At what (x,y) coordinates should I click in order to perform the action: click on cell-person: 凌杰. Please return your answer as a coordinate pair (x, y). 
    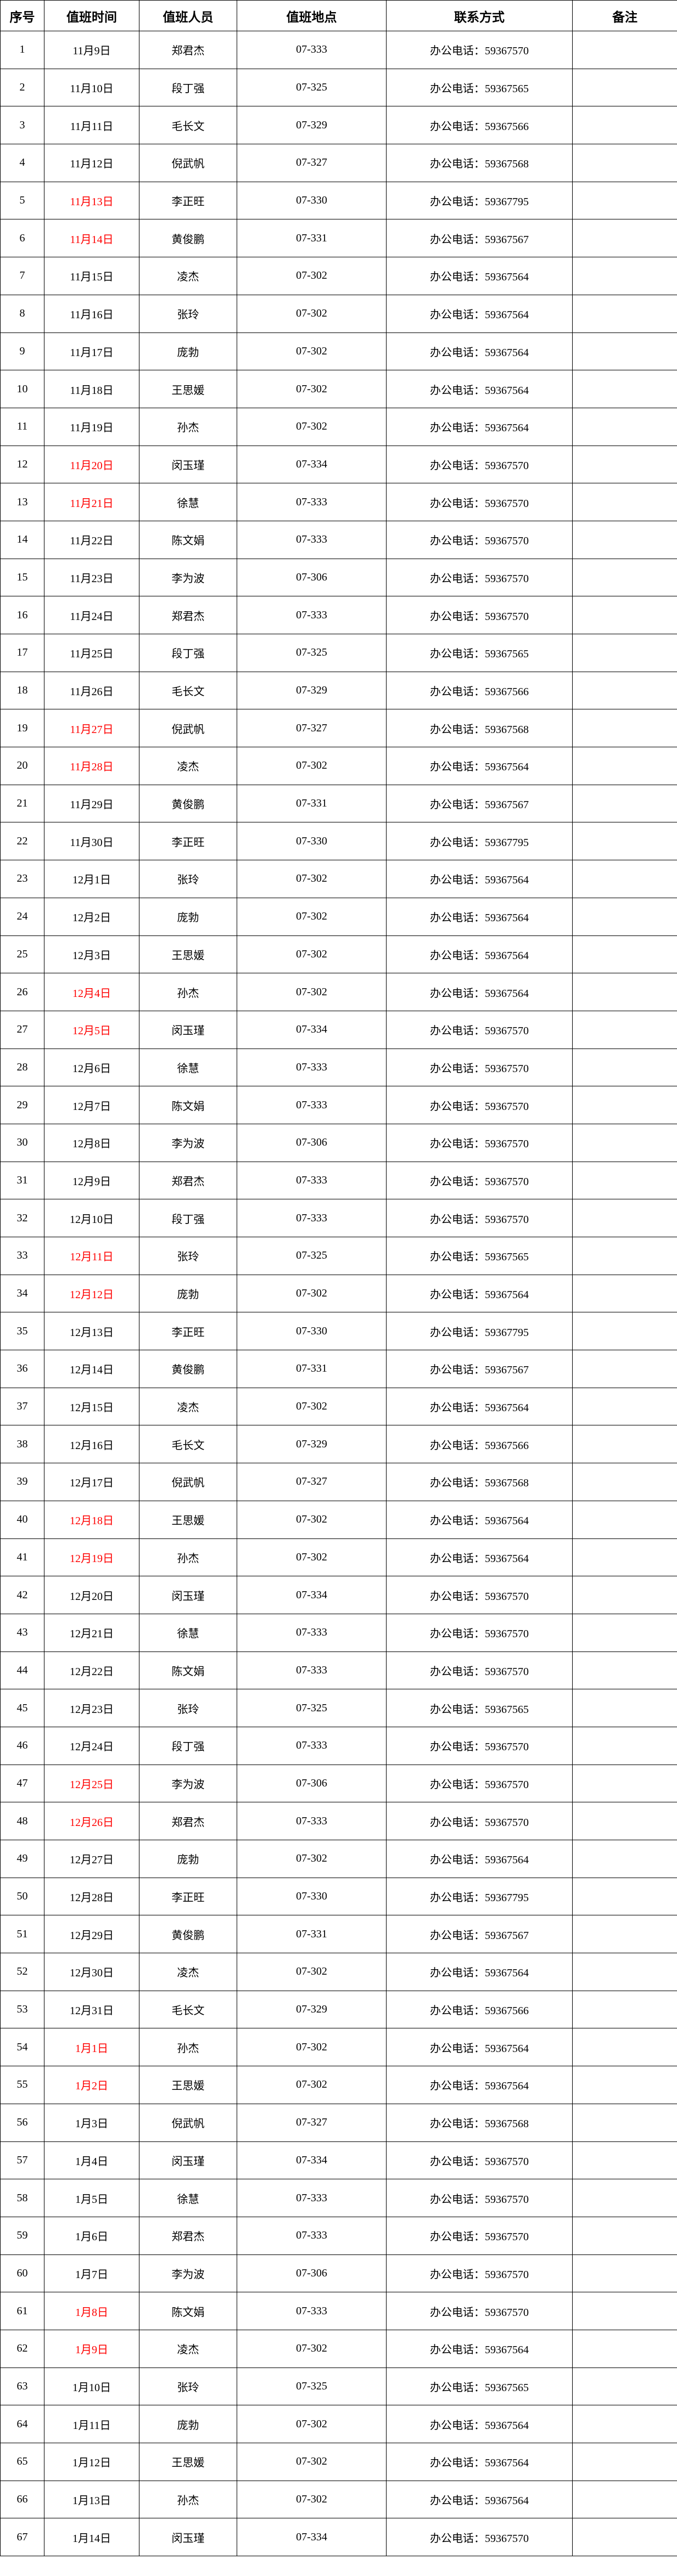
    Looking at the image, I should click on (188, 766).